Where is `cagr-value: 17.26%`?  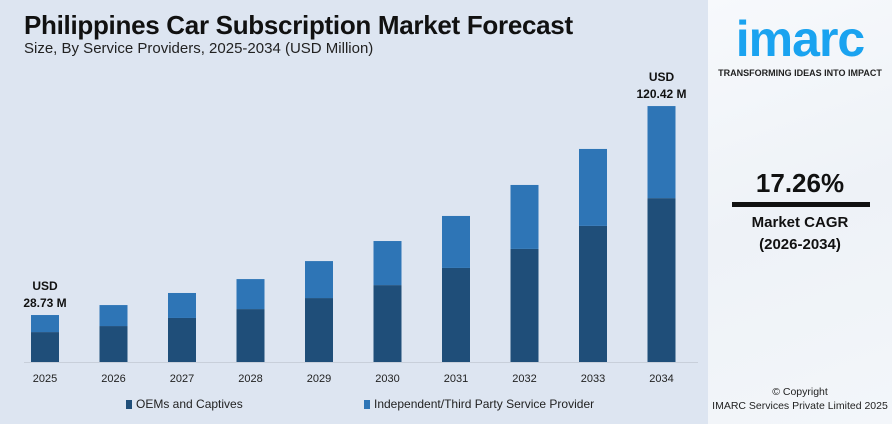
cagr-value: 17.26% is located at coordinates (800, 183).